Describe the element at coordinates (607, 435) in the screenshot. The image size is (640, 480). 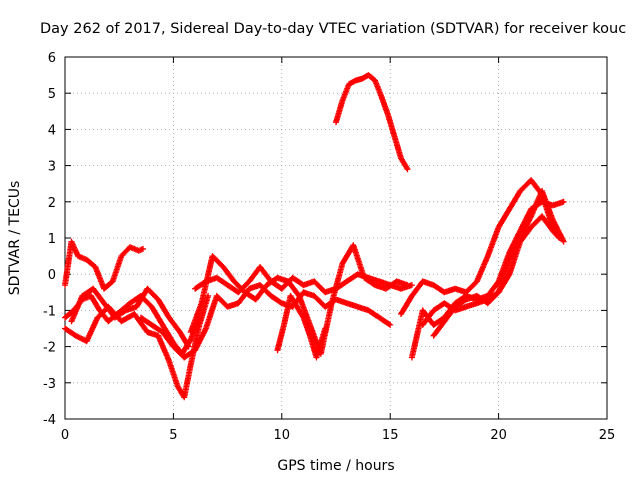
I see `x-tick-label: 25` at that location.